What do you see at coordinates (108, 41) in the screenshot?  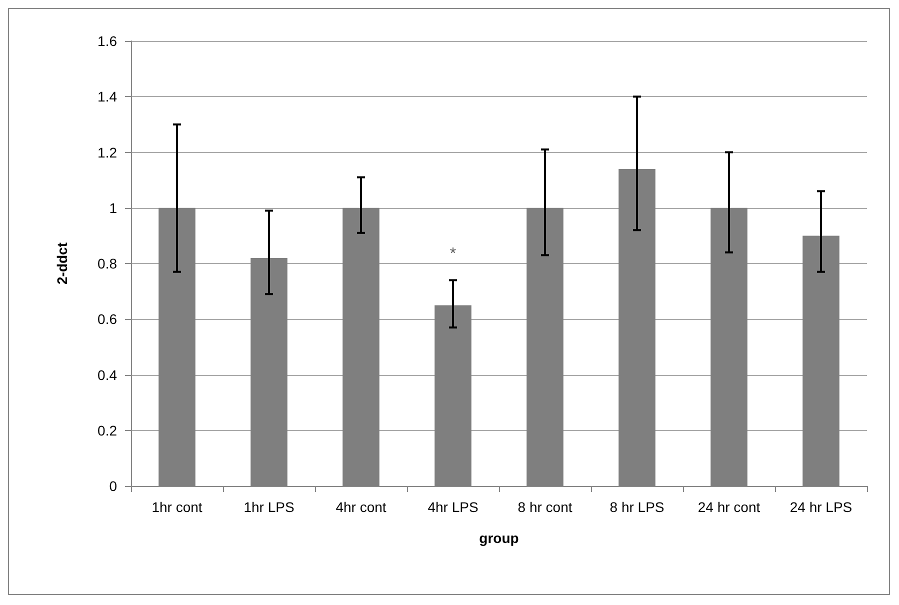 I see `y-tick-label: 1.6` at bounding box center [108, 41].